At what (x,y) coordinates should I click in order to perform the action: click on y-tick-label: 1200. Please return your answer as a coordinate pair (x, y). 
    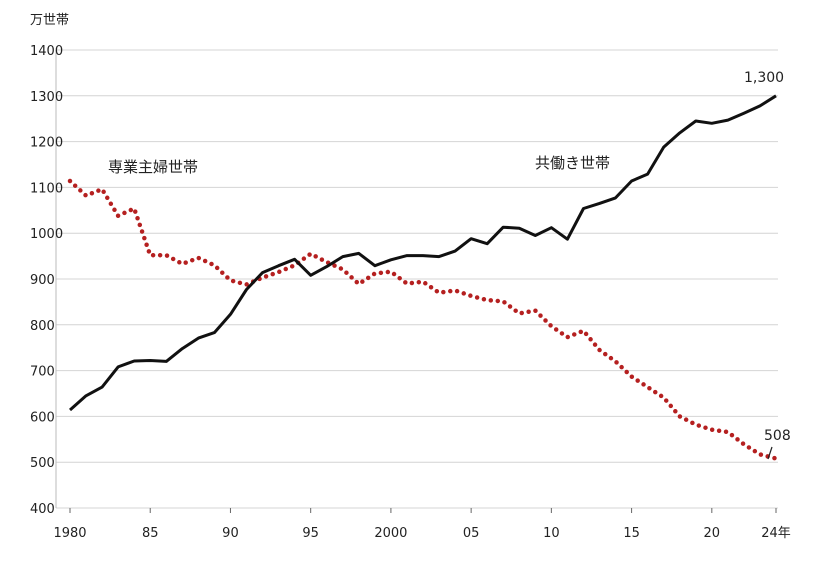
    Looking at the image, I should click on (46, 143).